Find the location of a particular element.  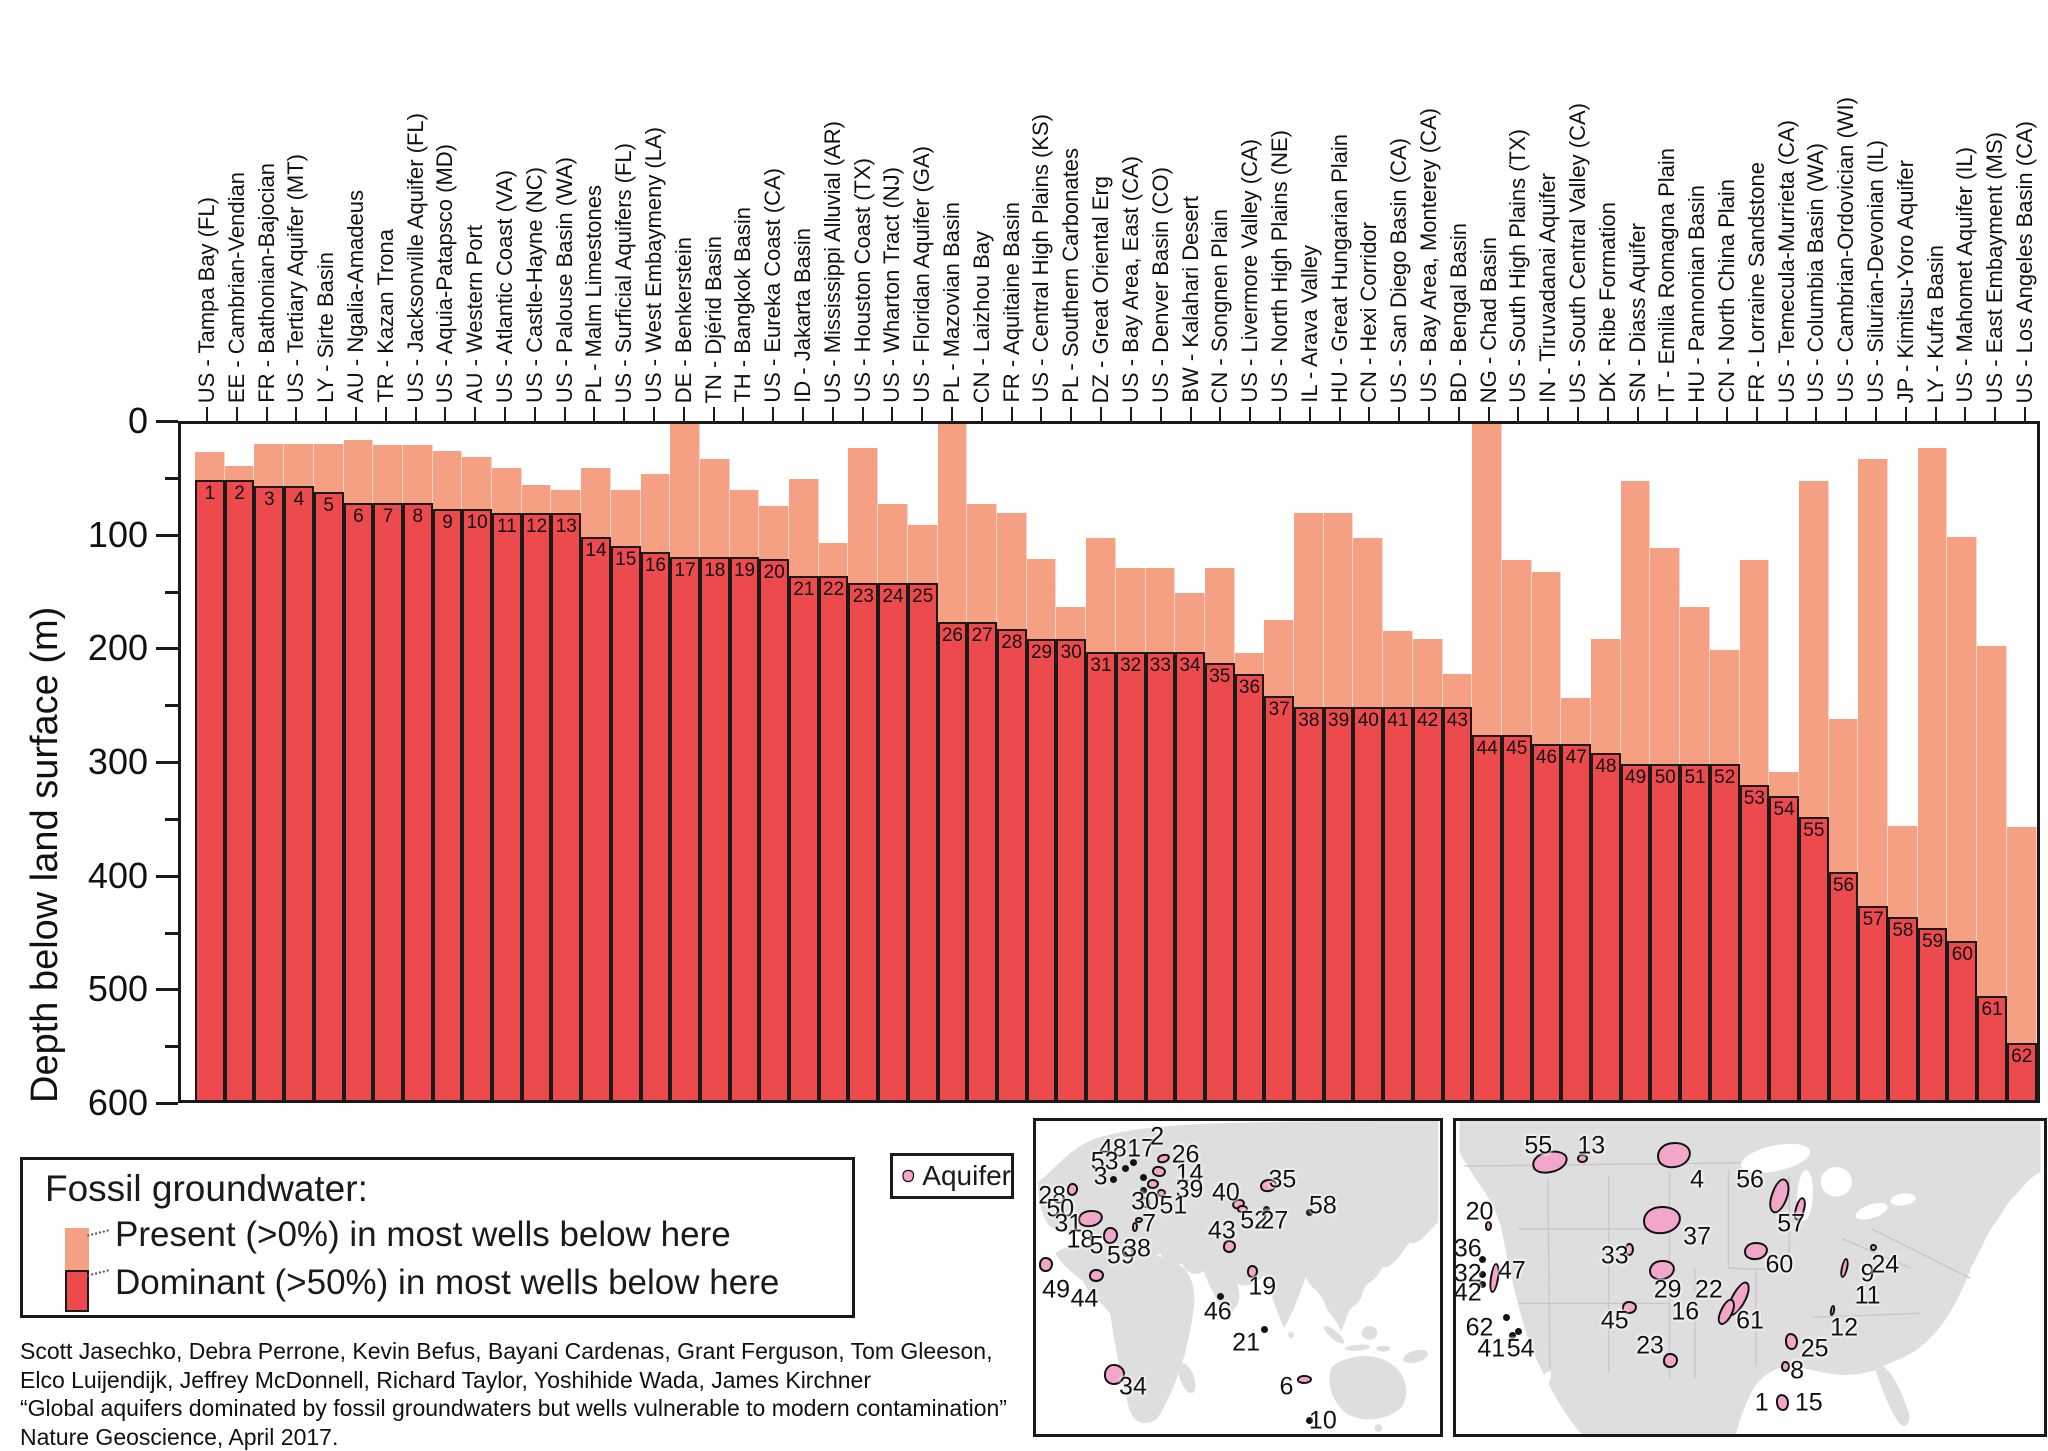

category-label: US - Atlantic Coast (VA) is located at coordinates (505, 286).